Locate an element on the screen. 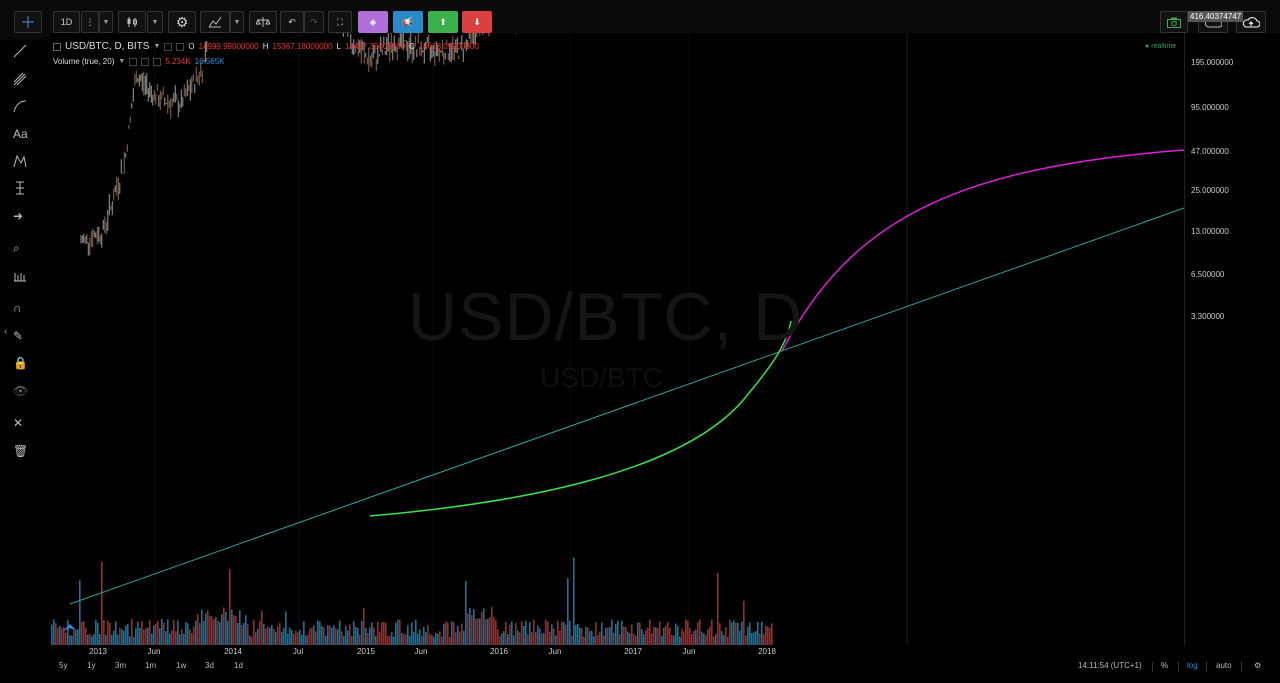 This screenshot has width=1280, height=683. legend-eye-icon is located at coordinates (168, 46).